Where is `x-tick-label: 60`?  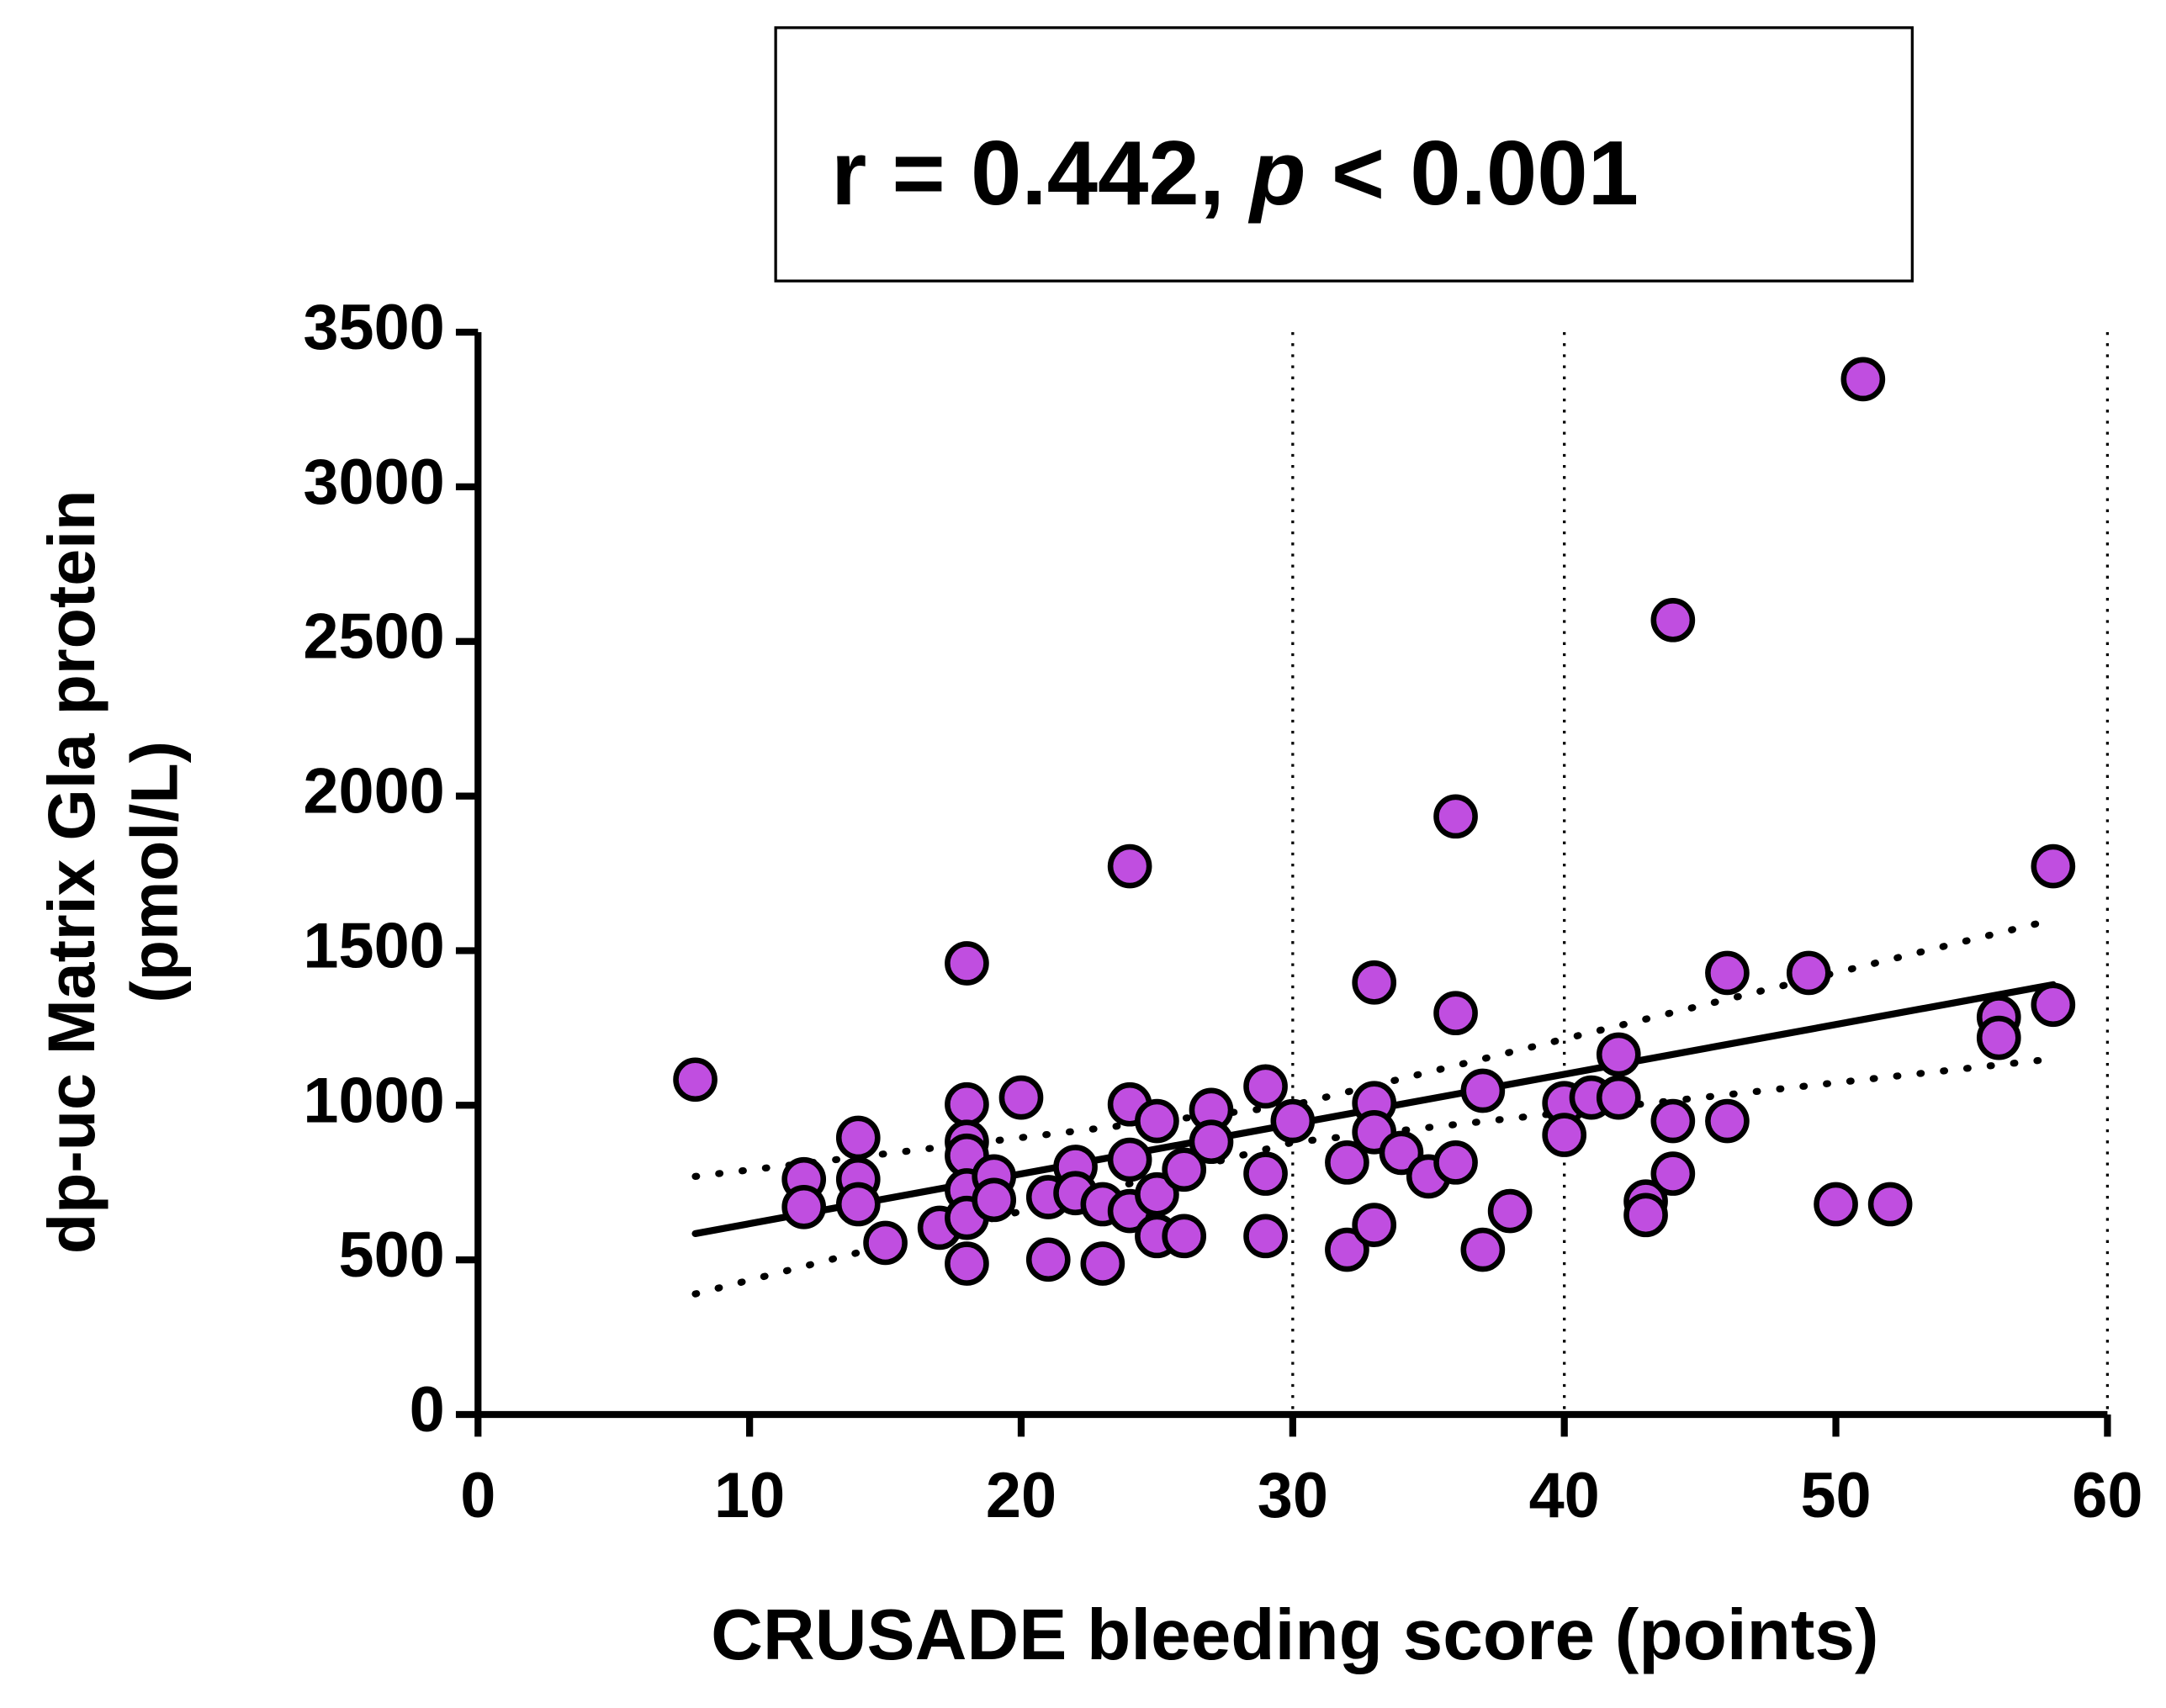
x-tick-label: 60 is located at coordinates (2107, 1495).